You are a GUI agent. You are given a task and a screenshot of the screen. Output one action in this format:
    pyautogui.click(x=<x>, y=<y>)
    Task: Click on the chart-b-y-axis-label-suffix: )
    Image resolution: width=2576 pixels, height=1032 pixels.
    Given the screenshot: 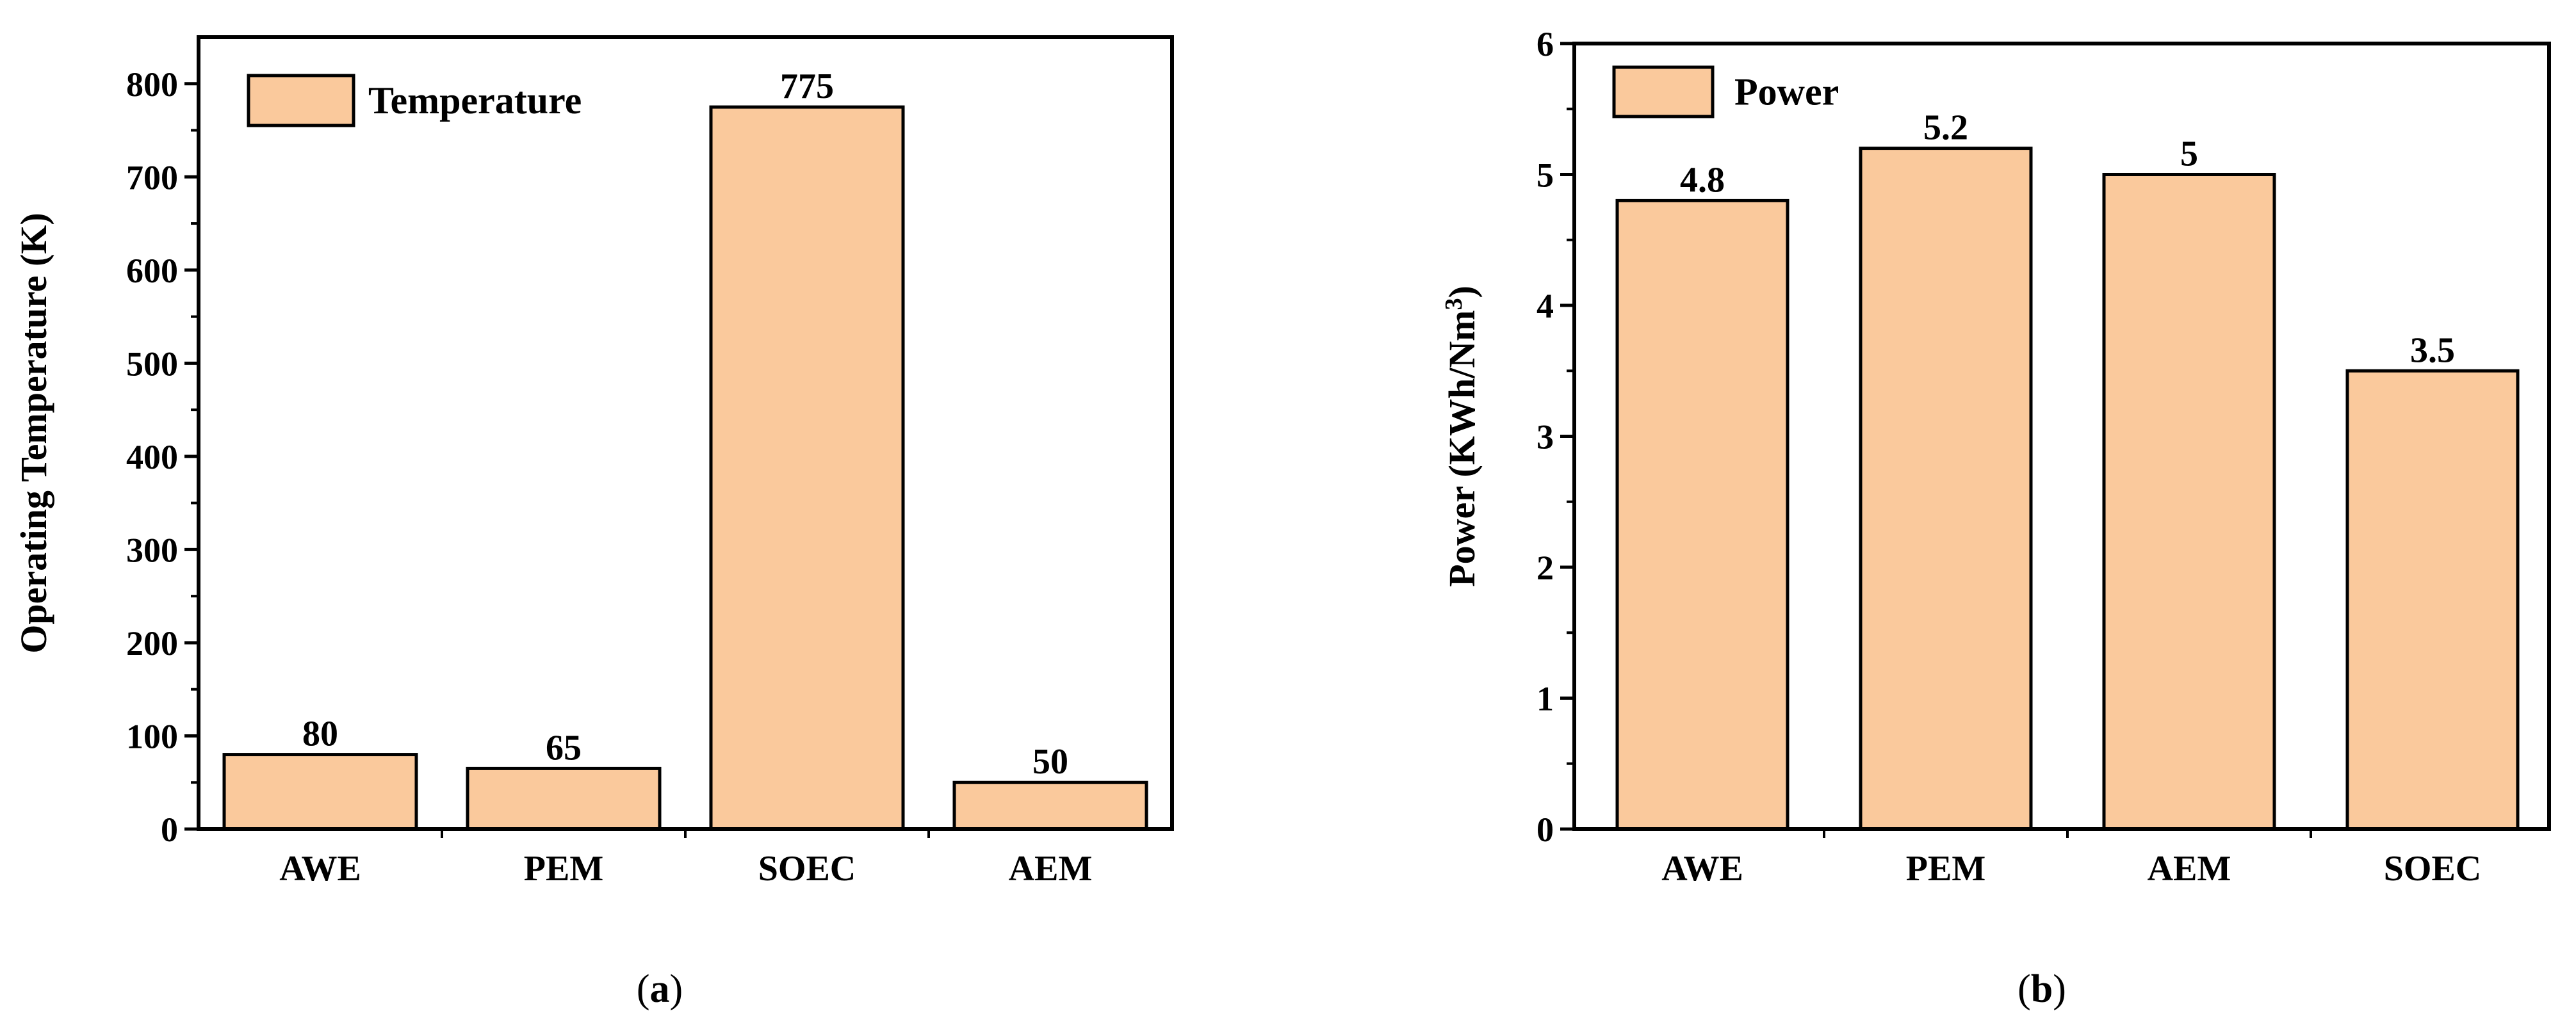 What is the action you would take?
    pyautogui.click(x=1462, y=292)
    